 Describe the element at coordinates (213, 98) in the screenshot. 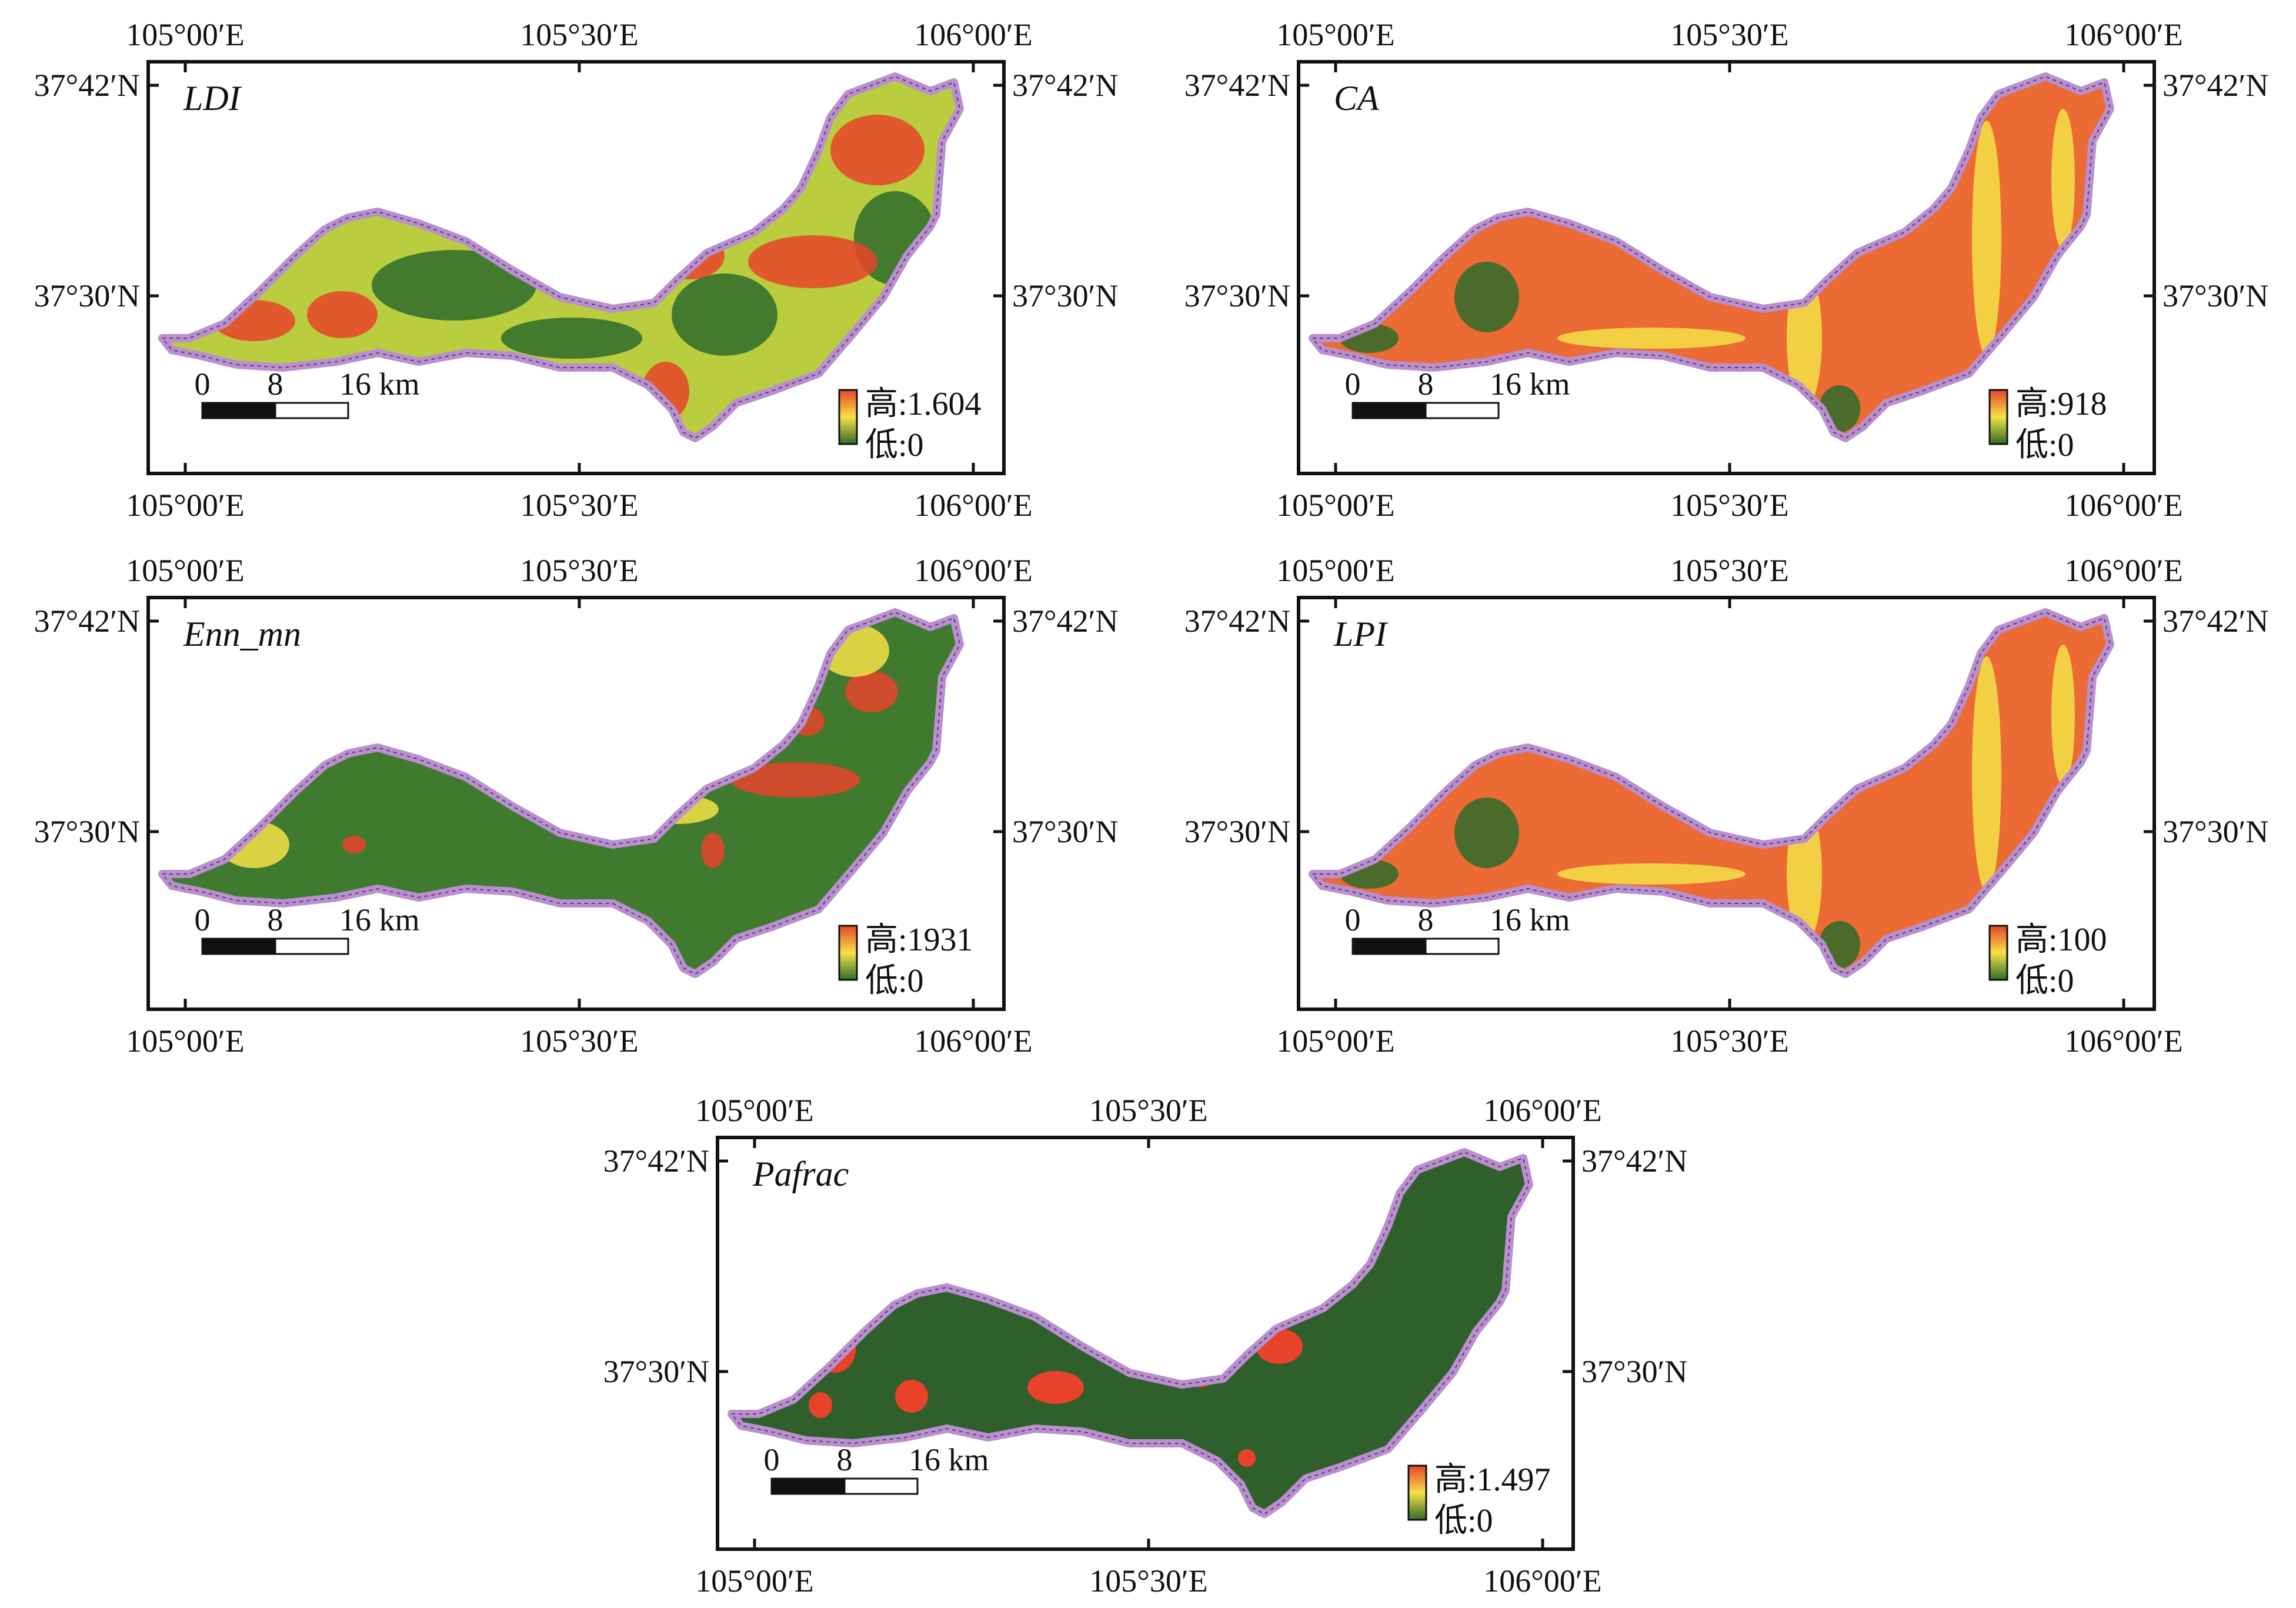

I see `panel-label: LDI` at that location.